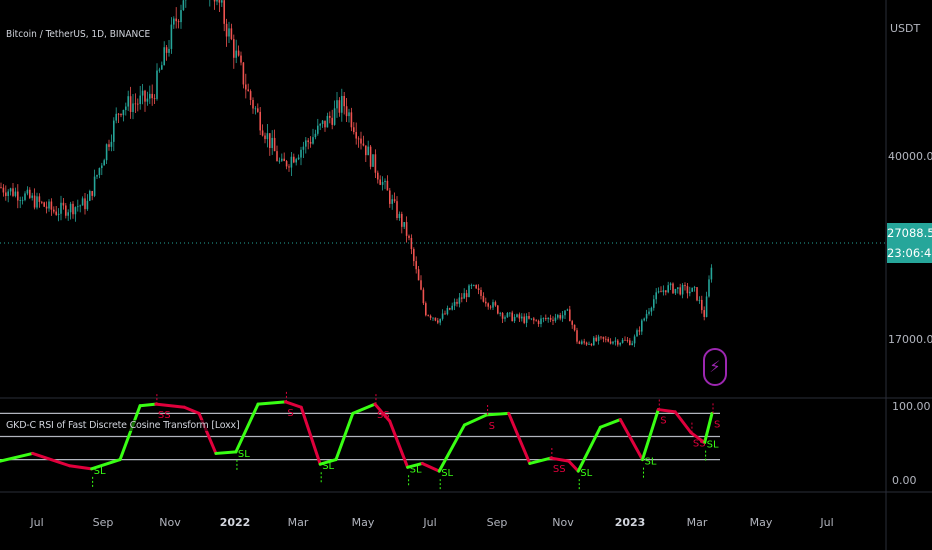  I want to click on time-tick: Nov, so click(563, 522).